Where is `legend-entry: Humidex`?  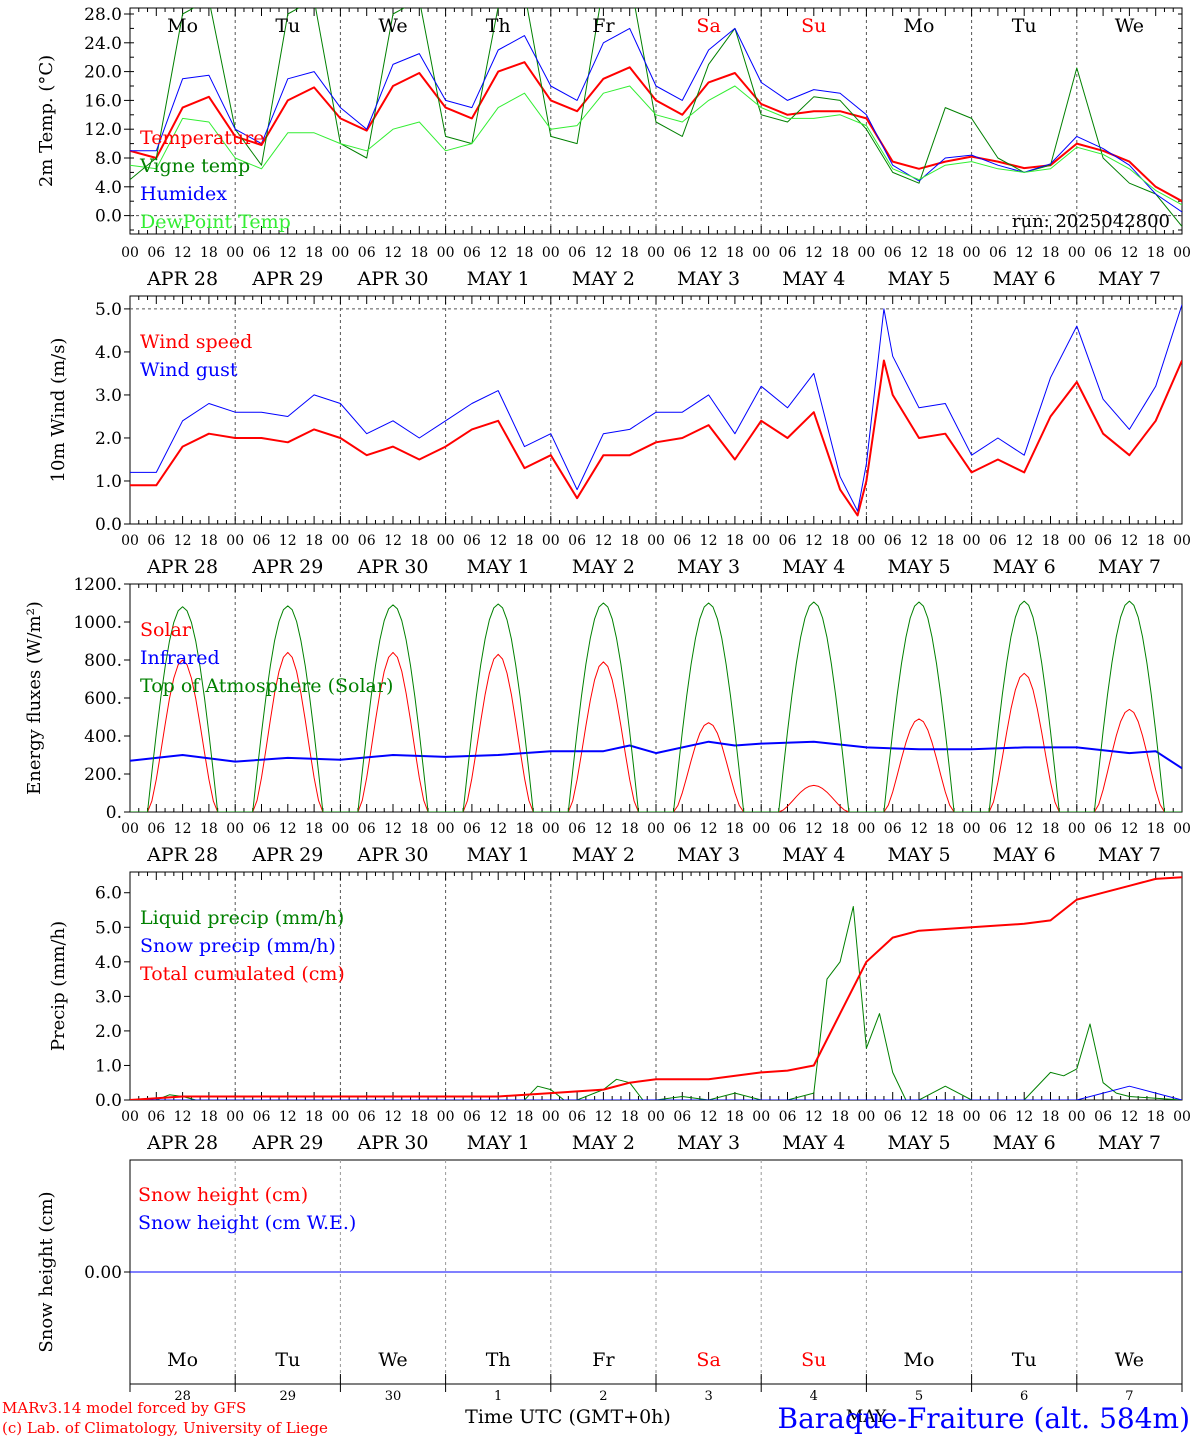 legend-entry: Humidex is located at coordinates (183, 194).